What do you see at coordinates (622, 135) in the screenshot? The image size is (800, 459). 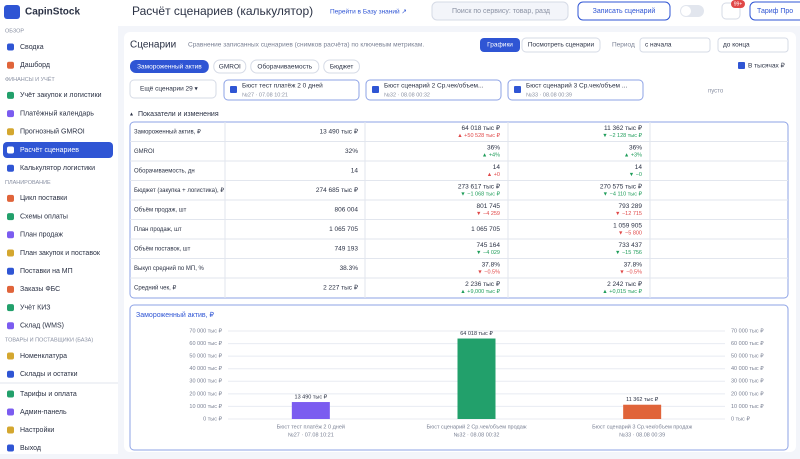 I see `cell-delta: ▼ −2 128 тыс ₽` at bounding box center [622, 135].